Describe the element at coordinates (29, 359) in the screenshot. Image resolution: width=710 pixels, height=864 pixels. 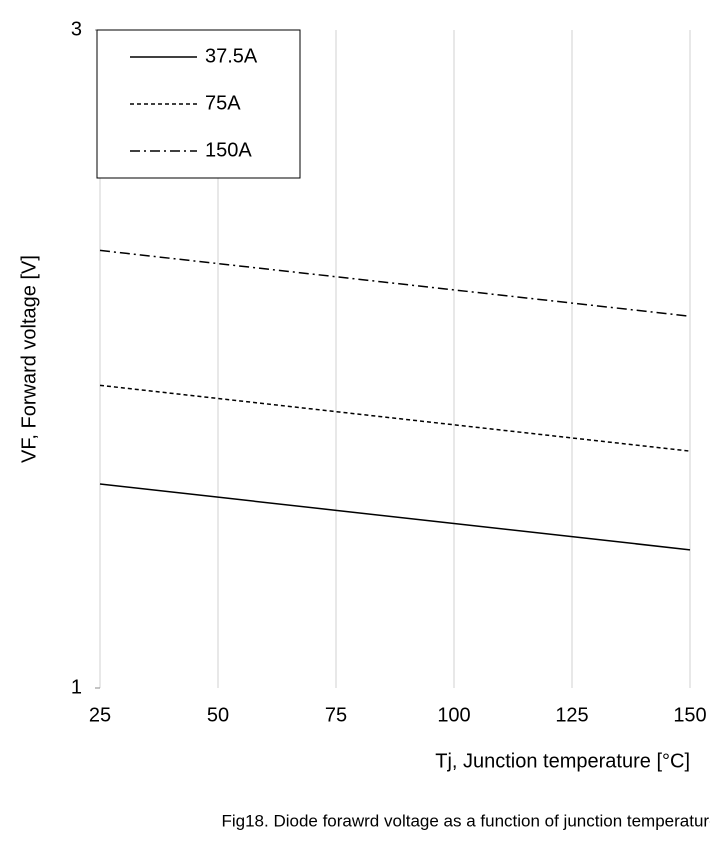
I see `y-axis-label: VF, Forward voltage [V]` at that location.